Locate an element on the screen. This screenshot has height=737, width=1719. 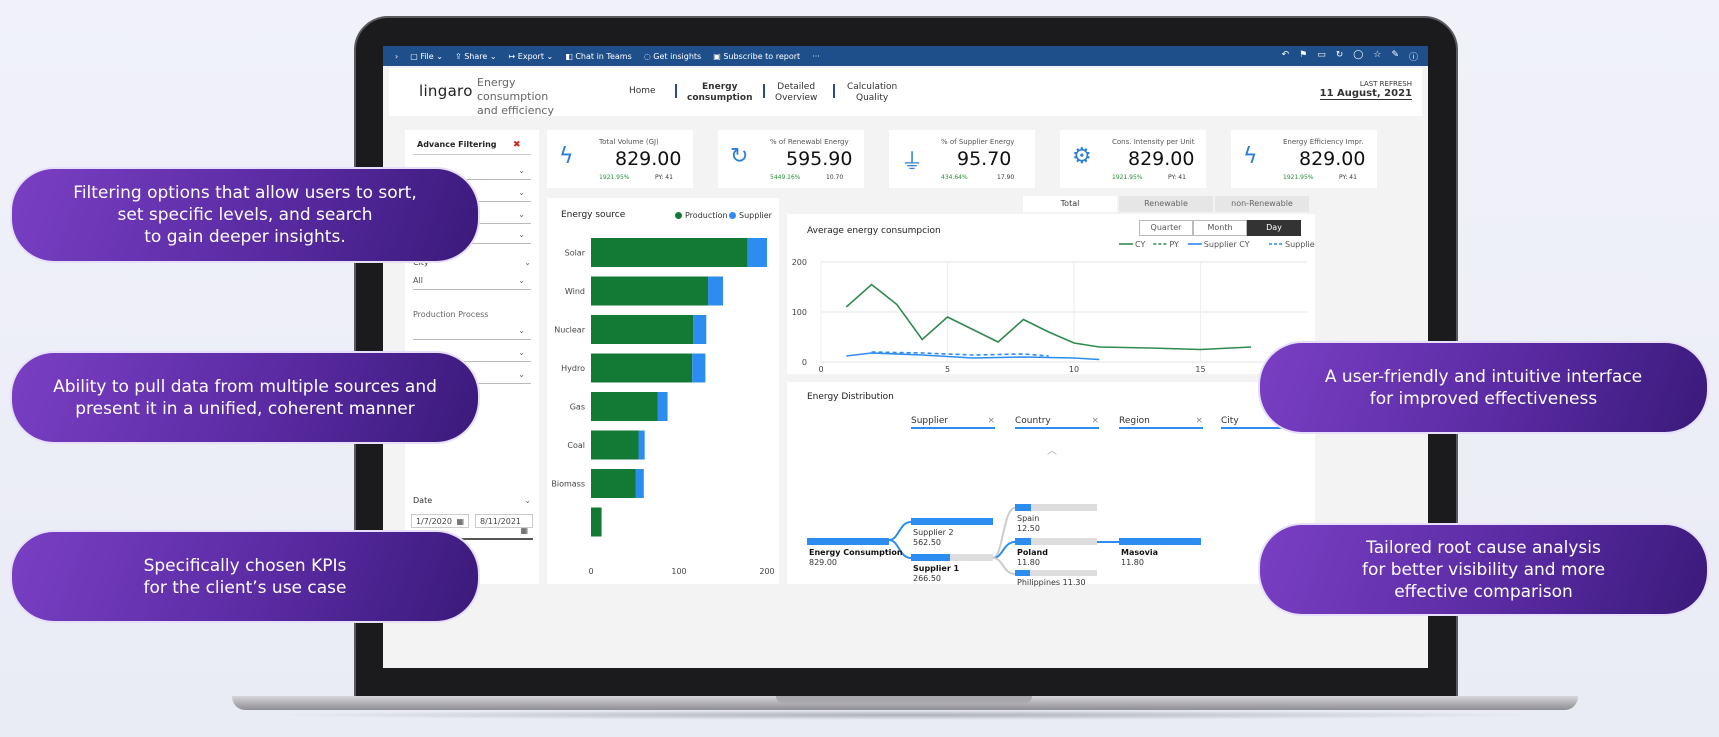
kpi-value: 595.90 is located at coordinates (819, 159).